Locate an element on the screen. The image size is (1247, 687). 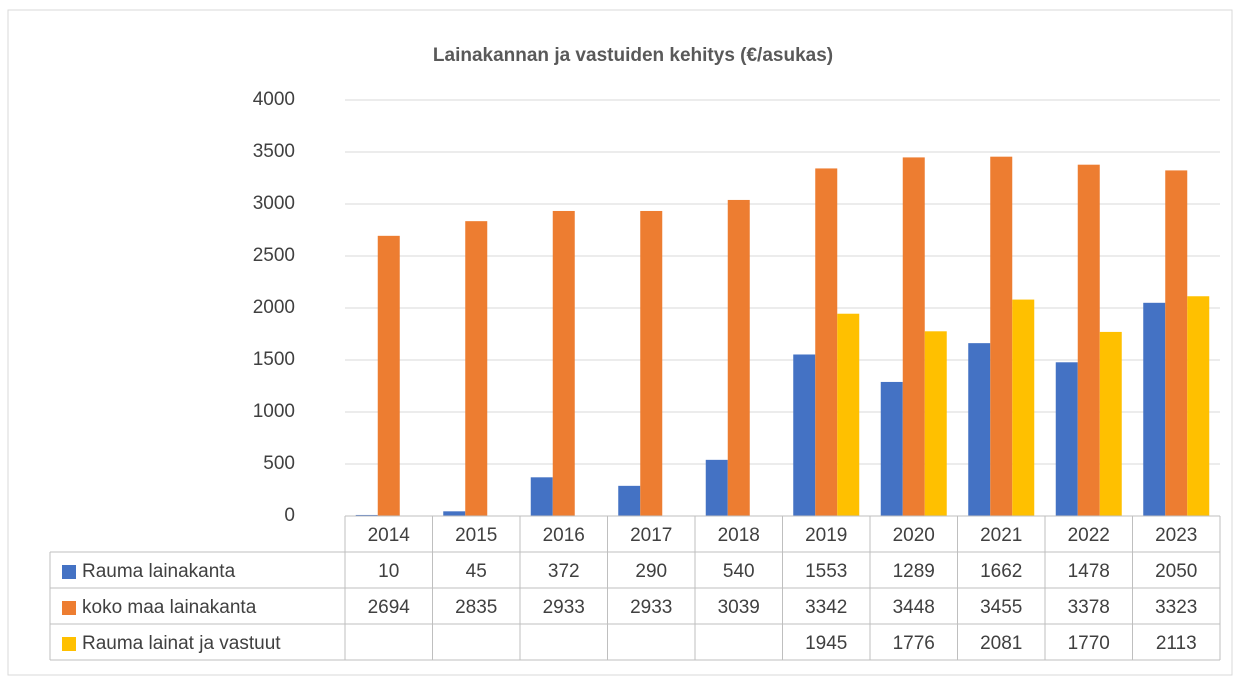
y-tick-label: 1000 is located at coordinates (274, 411).